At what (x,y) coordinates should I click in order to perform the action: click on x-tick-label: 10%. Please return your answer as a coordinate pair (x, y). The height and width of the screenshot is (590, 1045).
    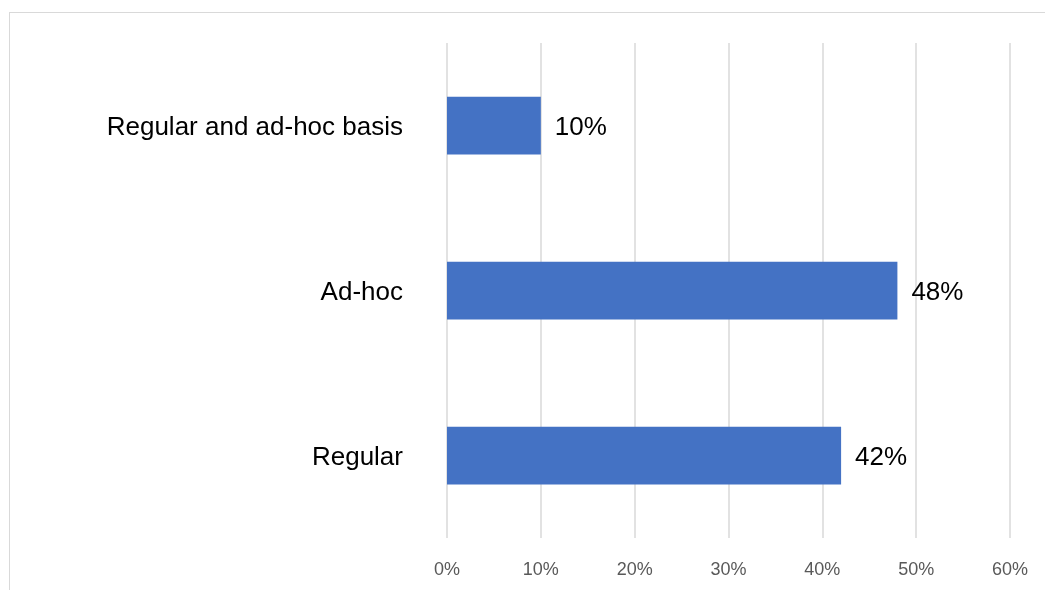
    Looking at the image, I should click on (540, 569).